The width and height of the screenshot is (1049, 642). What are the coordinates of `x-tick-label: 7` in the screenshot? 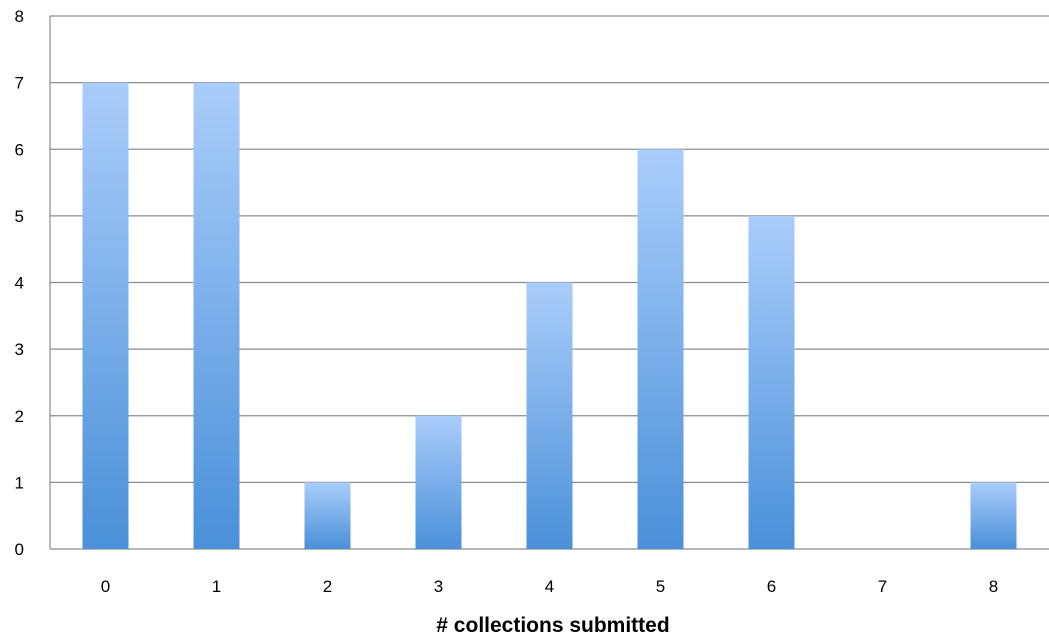 It's located at (882, 586).